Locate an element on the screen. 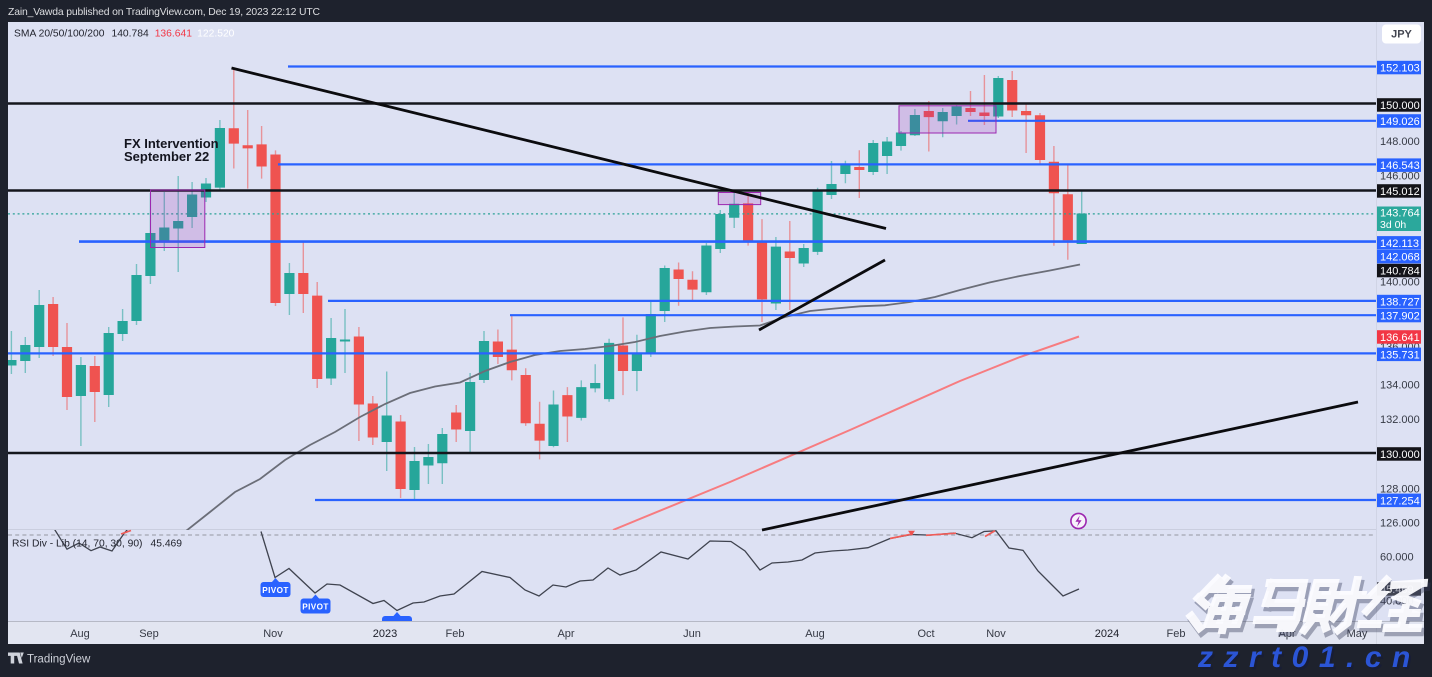  svg-text: 140.784 is located at coordinates (1400, 272).